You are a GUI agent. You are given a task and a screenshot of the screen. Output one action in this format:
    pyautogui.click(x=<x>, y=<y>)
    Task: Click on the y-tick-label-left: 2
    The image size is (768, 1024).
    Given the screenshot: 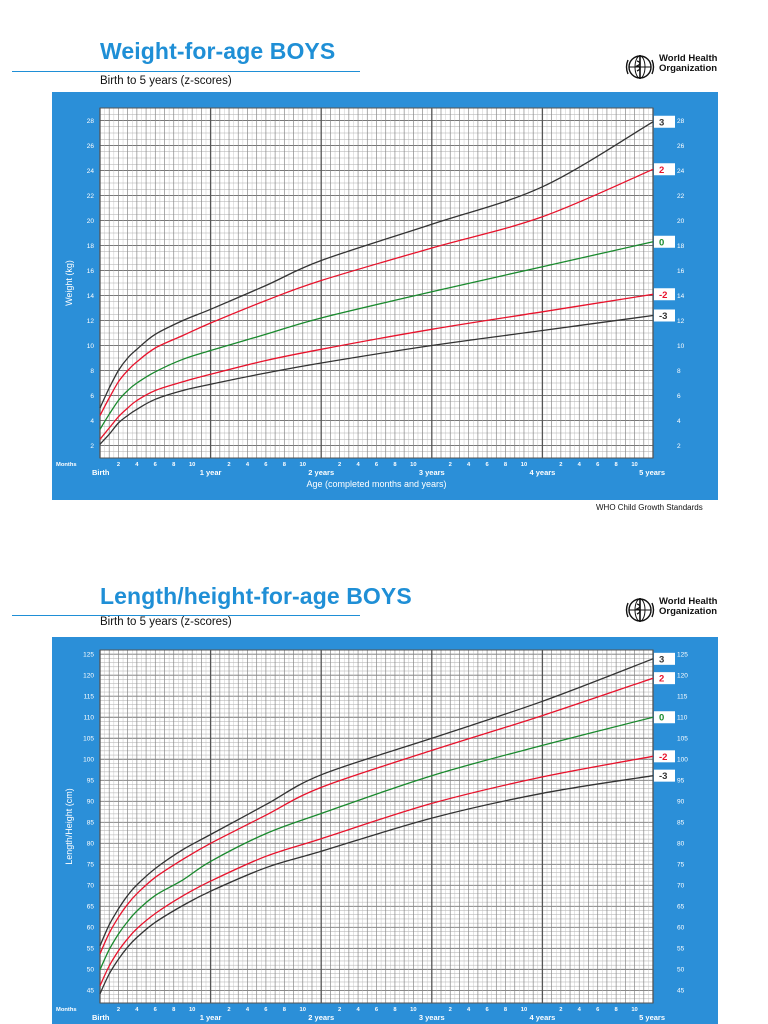 What is the action you would take?
    pyautogui.click(x=92, y=446)
    